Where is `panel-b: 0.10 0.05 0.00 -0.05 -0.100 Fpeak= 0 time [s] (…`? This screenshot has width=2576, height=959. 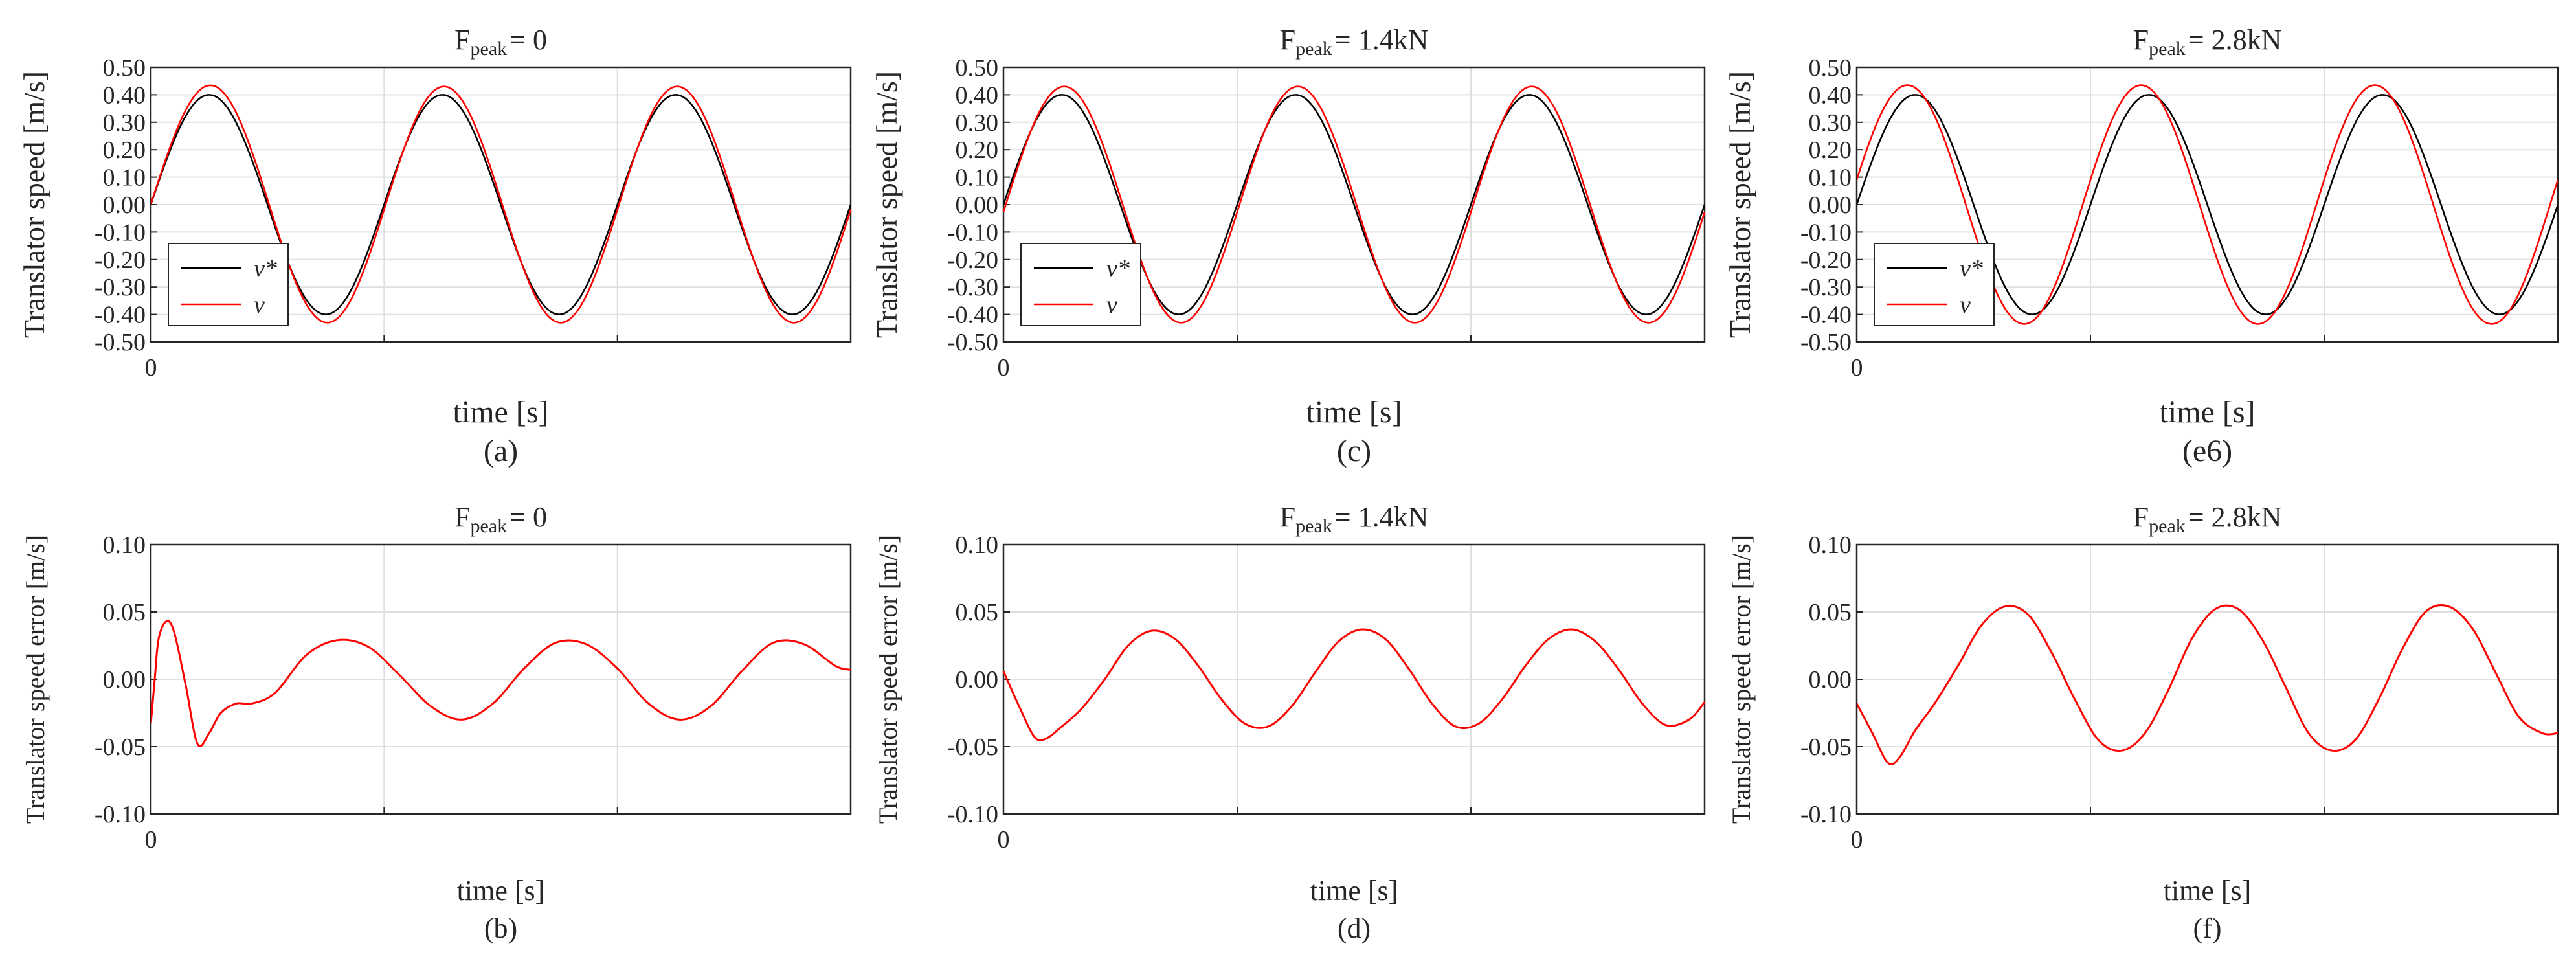
panel-b: 0.10 0.05 0.00 -0.05 -0.100 Fpeak= 0 time [s] (… is located at coordinates (437, 723).